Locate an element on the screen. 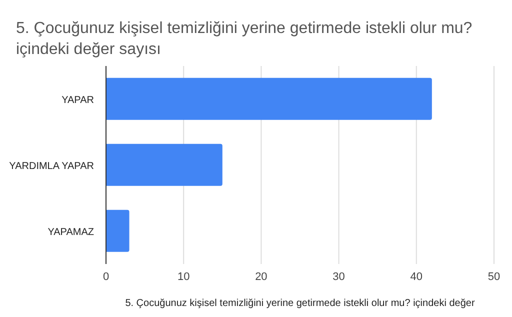 The height and width of the screenshot is (317, 512). y-tick-label: YAPAR is located at coordinates (78, 100).